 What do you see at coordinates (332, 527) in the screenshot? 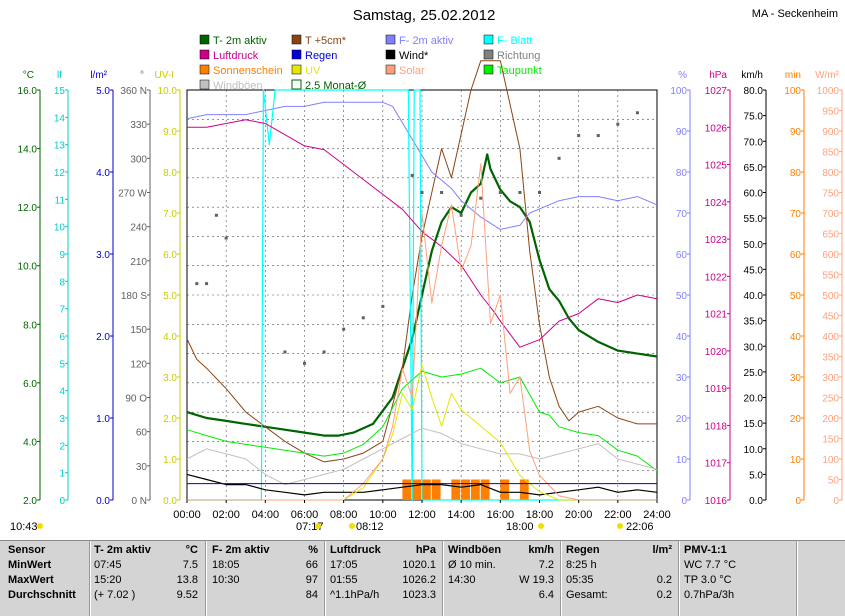
I see `sun-markers: 10:43 07:17 08:12 18:00 22:06` at bounding box center [332, 527].